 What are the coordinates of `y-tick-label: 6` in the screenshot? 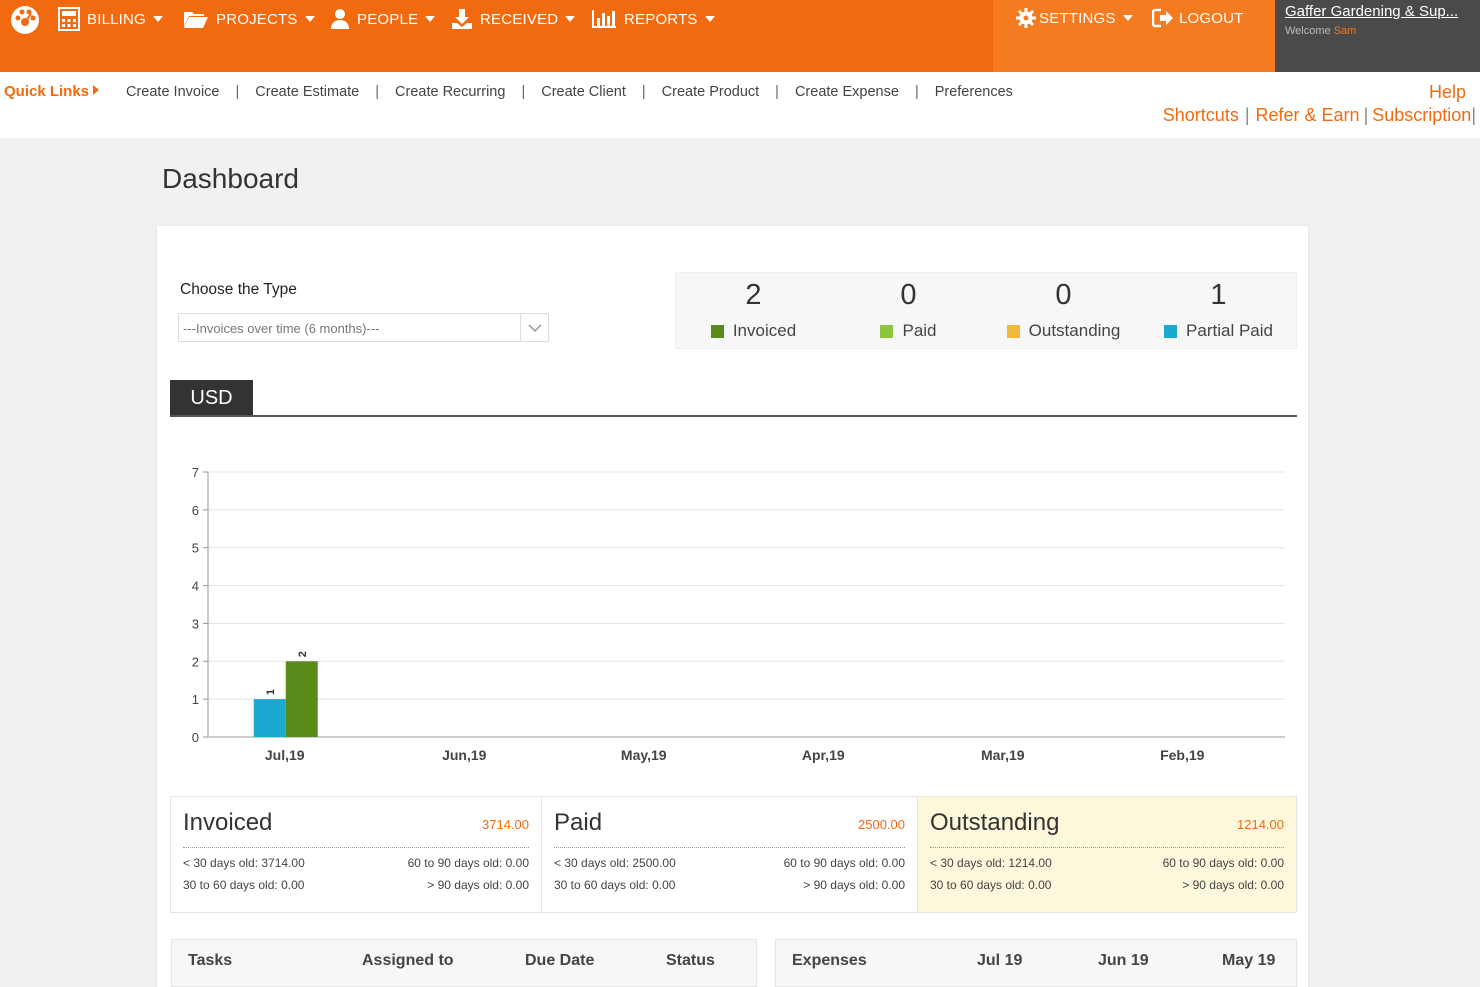 It's located at (195, 510).